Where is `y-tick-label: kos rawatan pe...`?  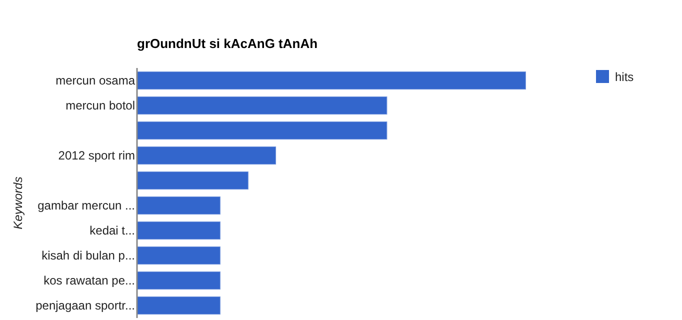 y-tick-label: kos rawatan pe... is located at coordinates (89, 281).